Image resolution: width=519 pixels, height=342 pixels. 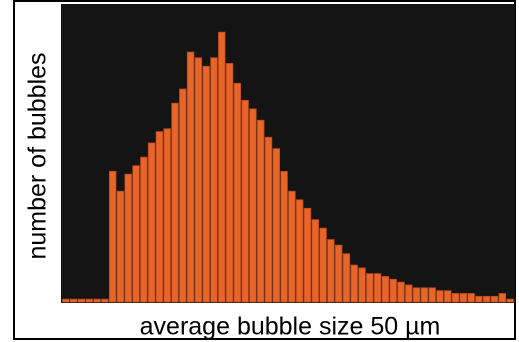 What do you see at coordinates (290, 326) in the screenshot?
I see `x-axis-label: average bubble size 50 µm` at bounding box center [290, 326].